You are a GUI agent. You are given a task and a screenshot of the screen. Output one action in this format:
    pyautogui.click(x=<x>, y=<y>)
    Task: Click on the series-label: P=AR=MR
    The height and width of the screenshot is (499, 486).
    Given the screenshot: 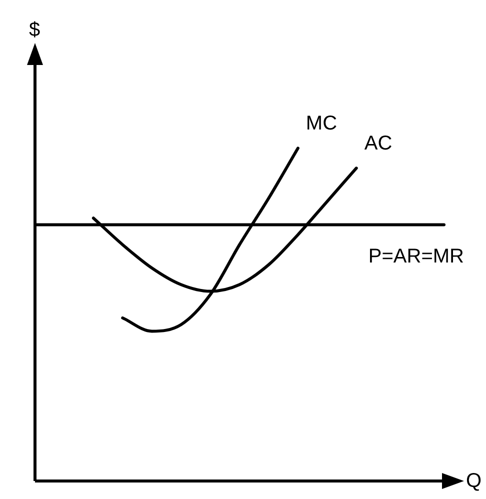 What is the action you would take?
    pyautogui.click(x=416, y=256)
    